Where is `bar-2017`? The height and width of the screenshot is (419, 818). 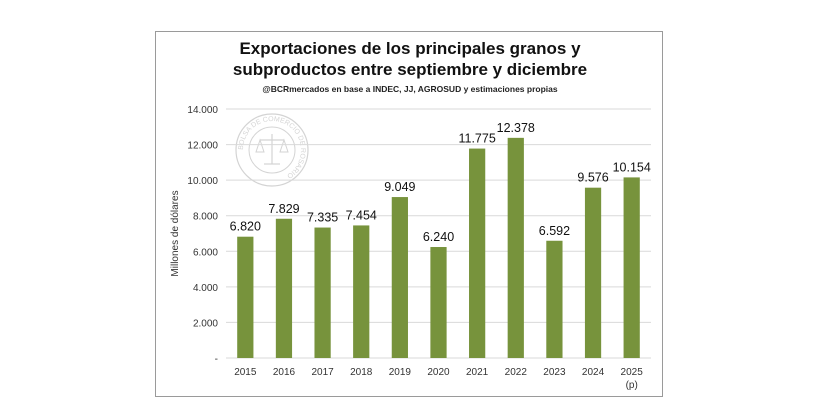
bar-2017 is located at coordinates (322, 292).